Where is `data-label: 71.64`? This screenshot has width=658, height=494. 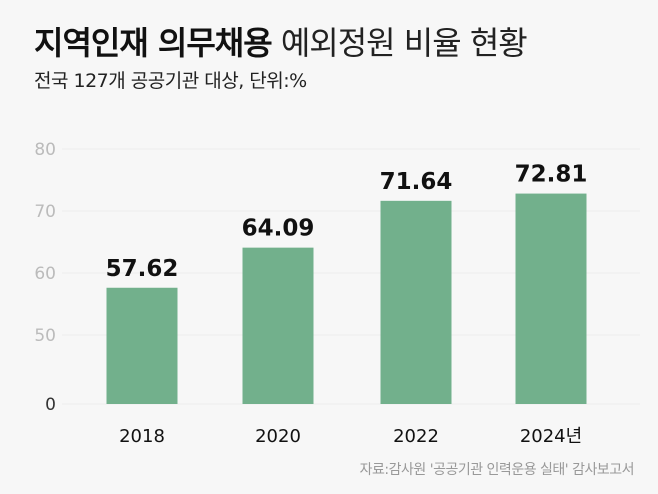
data-label: 71.64 is located at coordinates (416, 182).